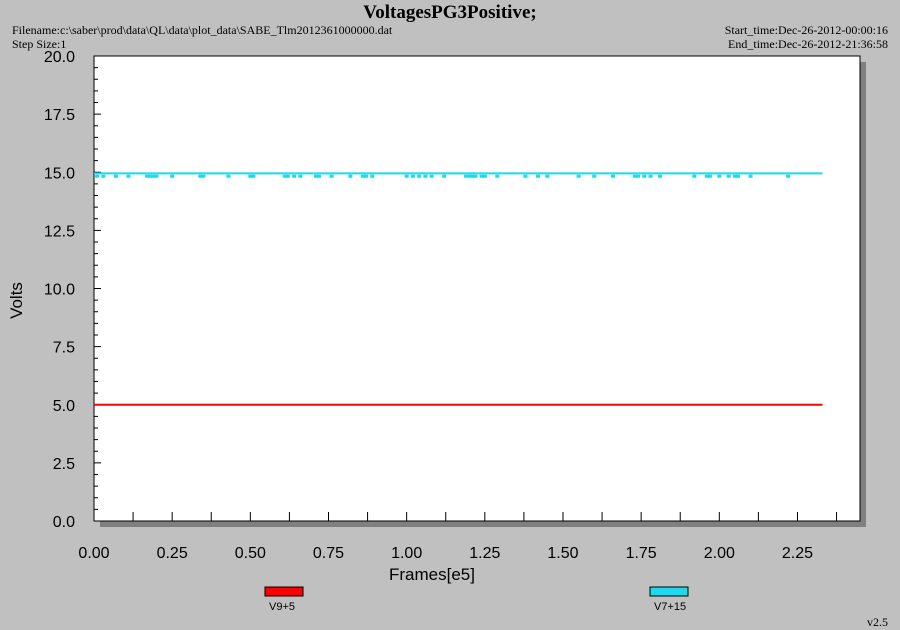 The width and height of the screenshot is (900, 630). Describe the element at coordinates (797, 553) in the screenshot. I see `x-tick-label: 2.25` at that location.